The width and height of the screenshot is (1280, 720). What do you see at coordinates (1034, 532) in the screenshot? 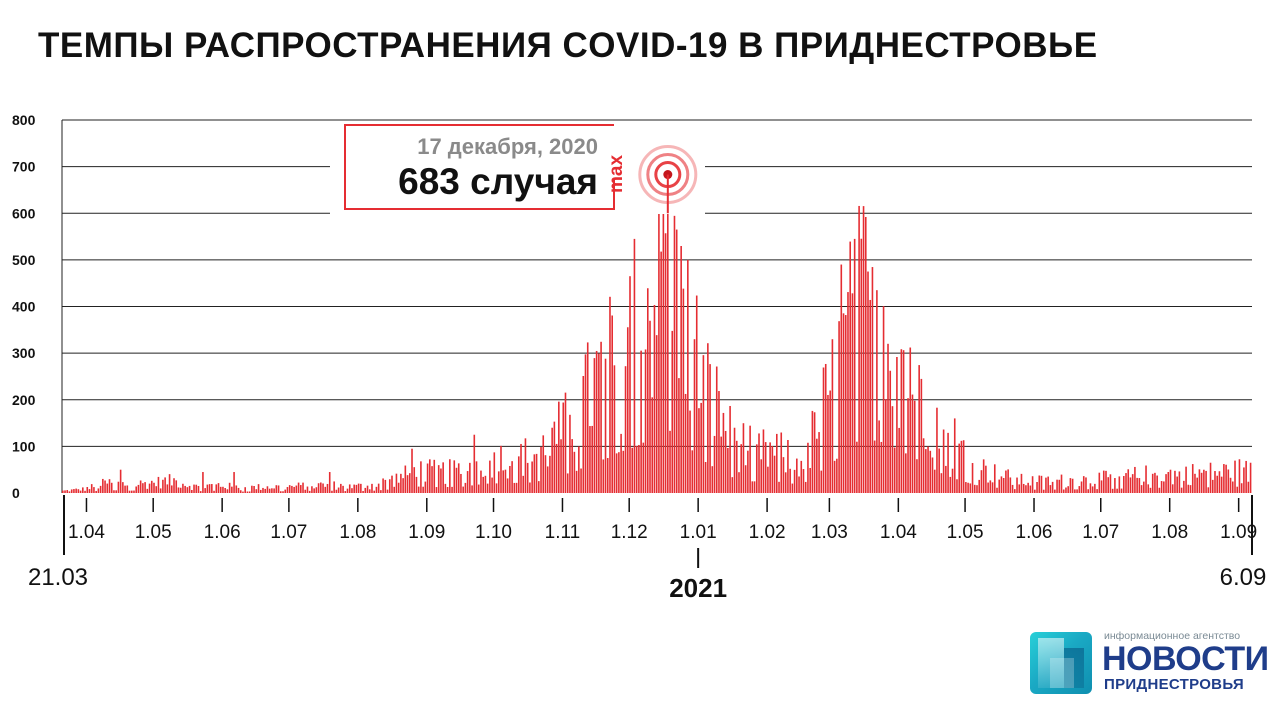
I see `x-tick-label: 1.06` at bounding box center [1034, 532].